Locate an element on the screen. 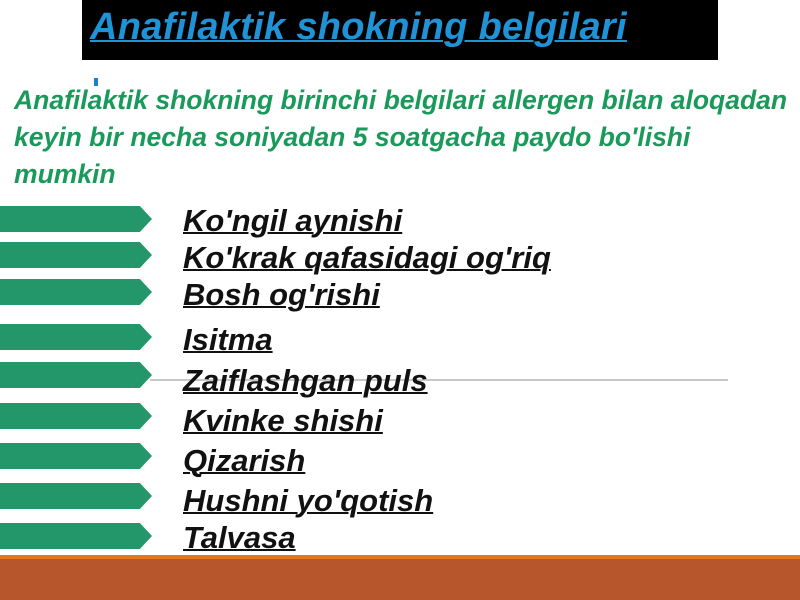  divider-line is located at coordinates (439, 380).